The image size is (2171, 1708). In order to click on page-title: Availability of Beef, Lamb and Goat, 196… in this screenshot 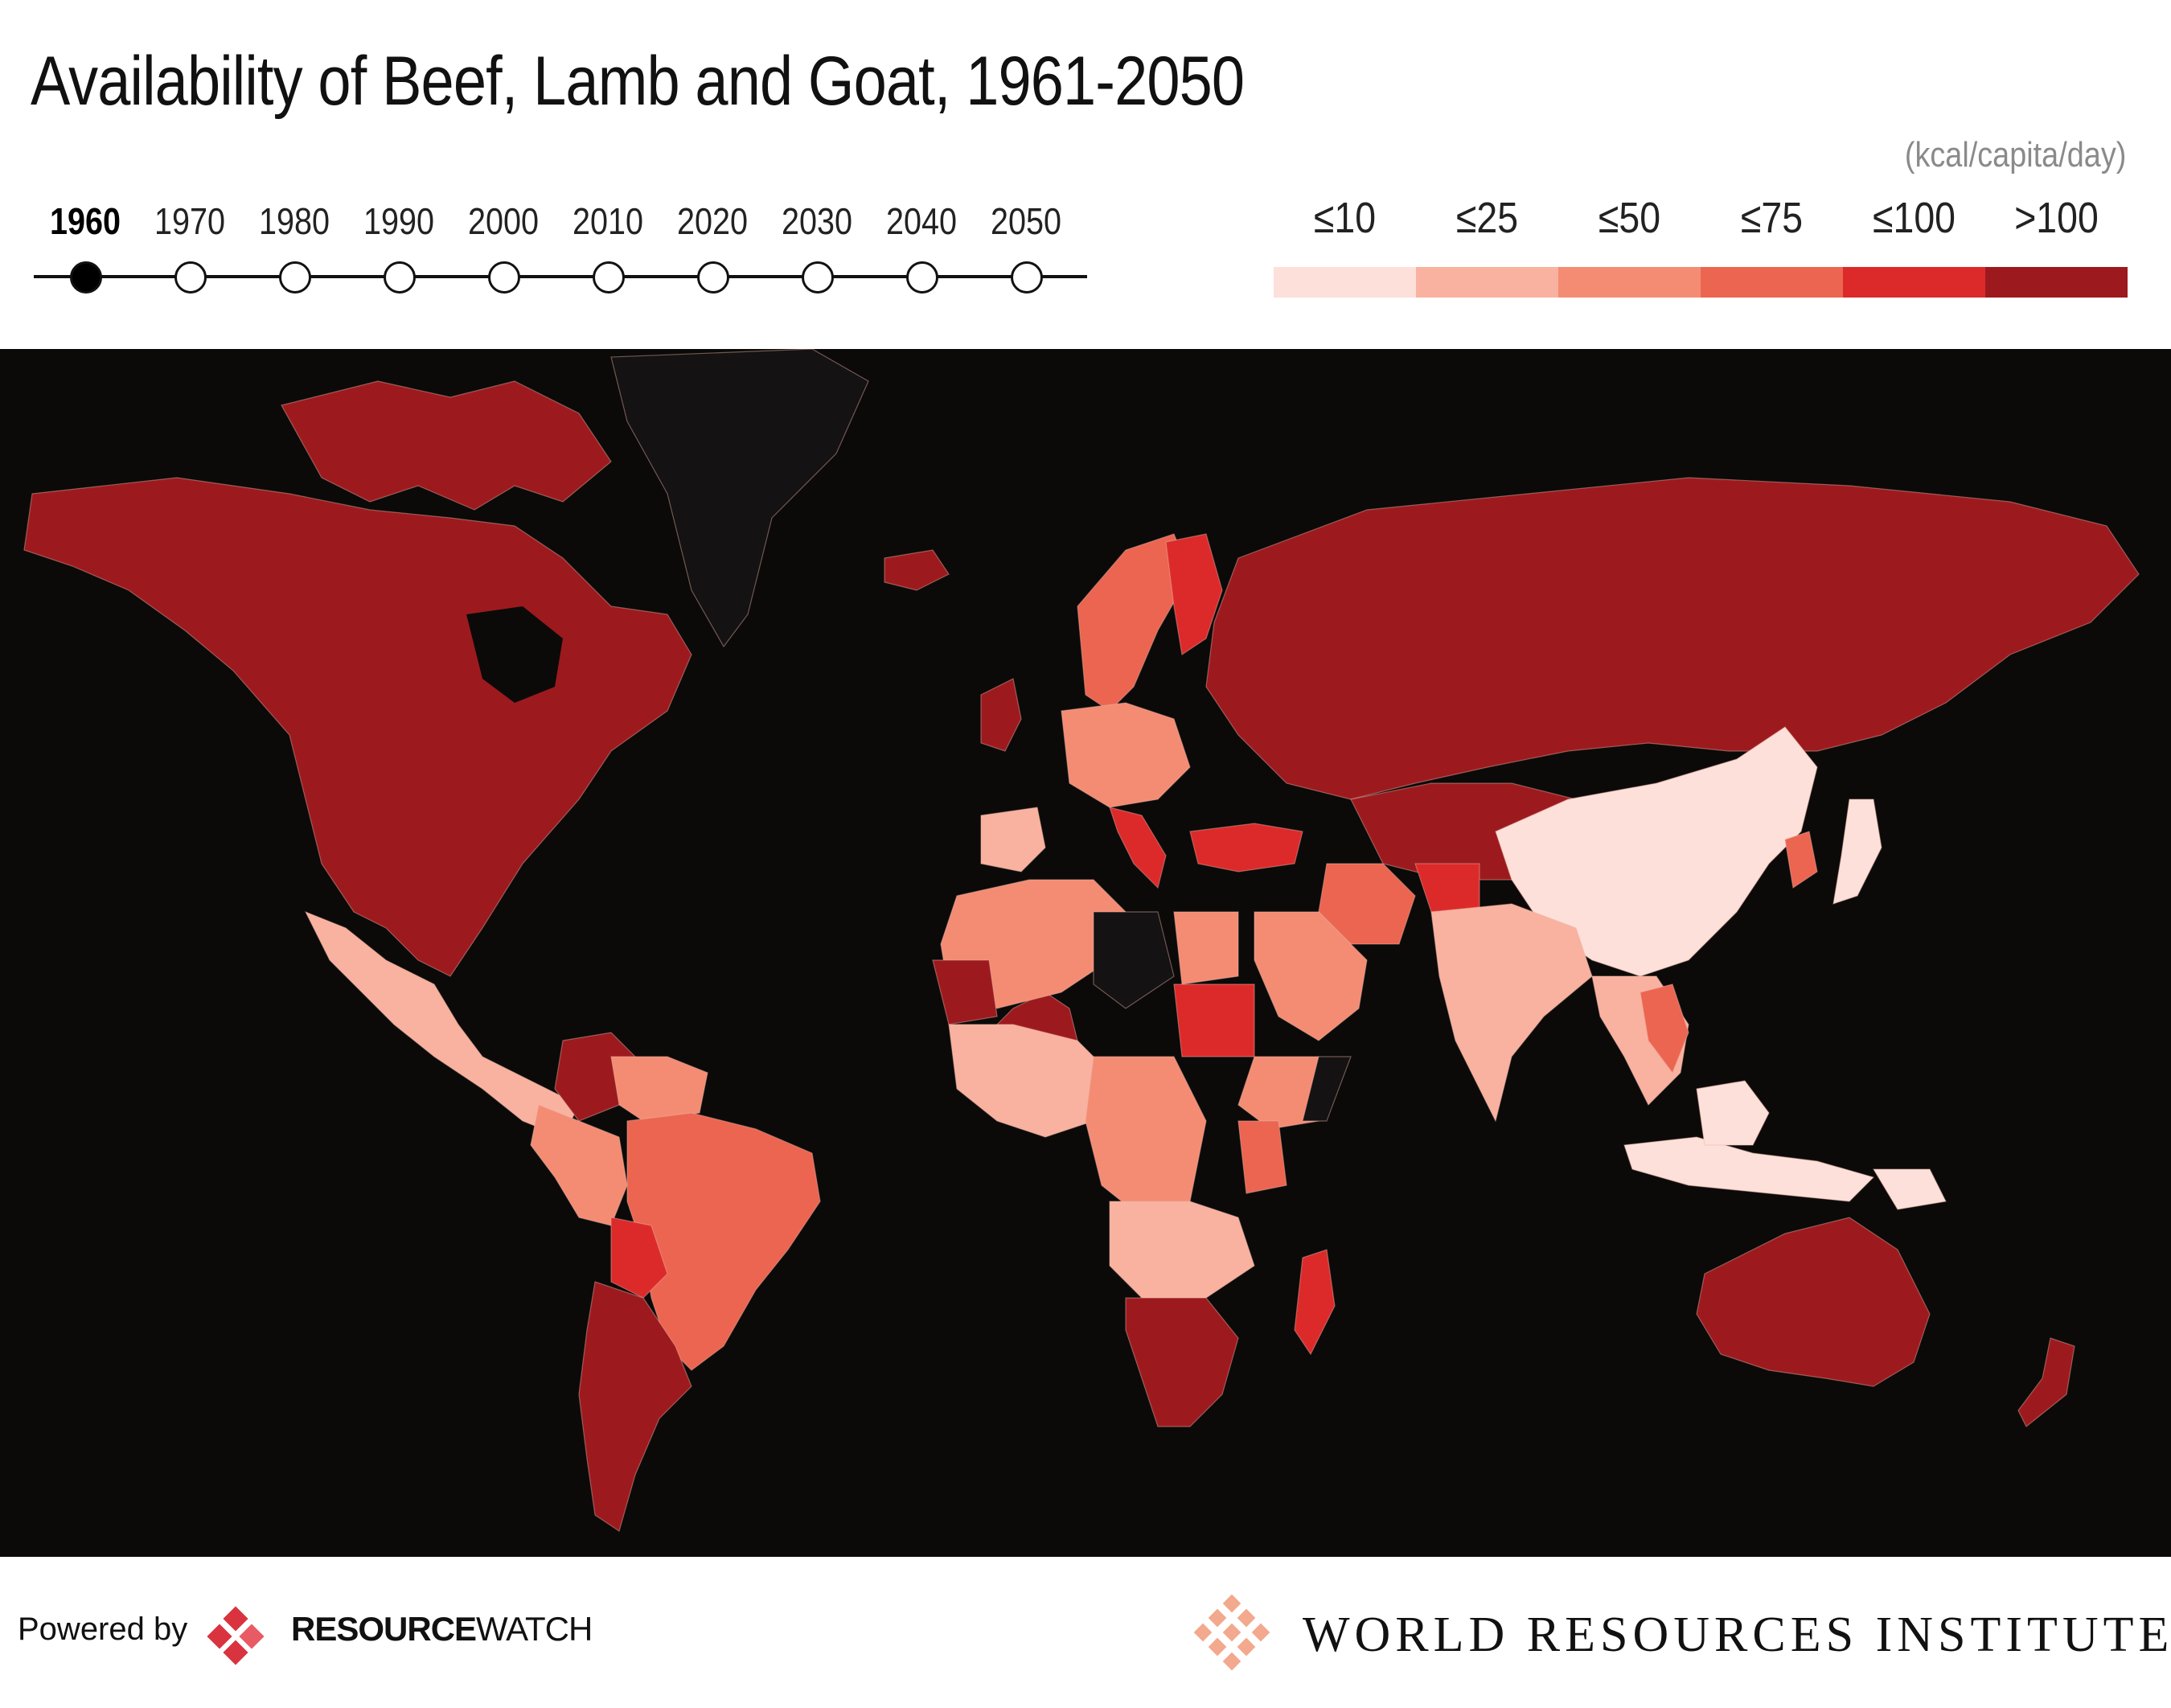, I will do `click(638, 81)`.